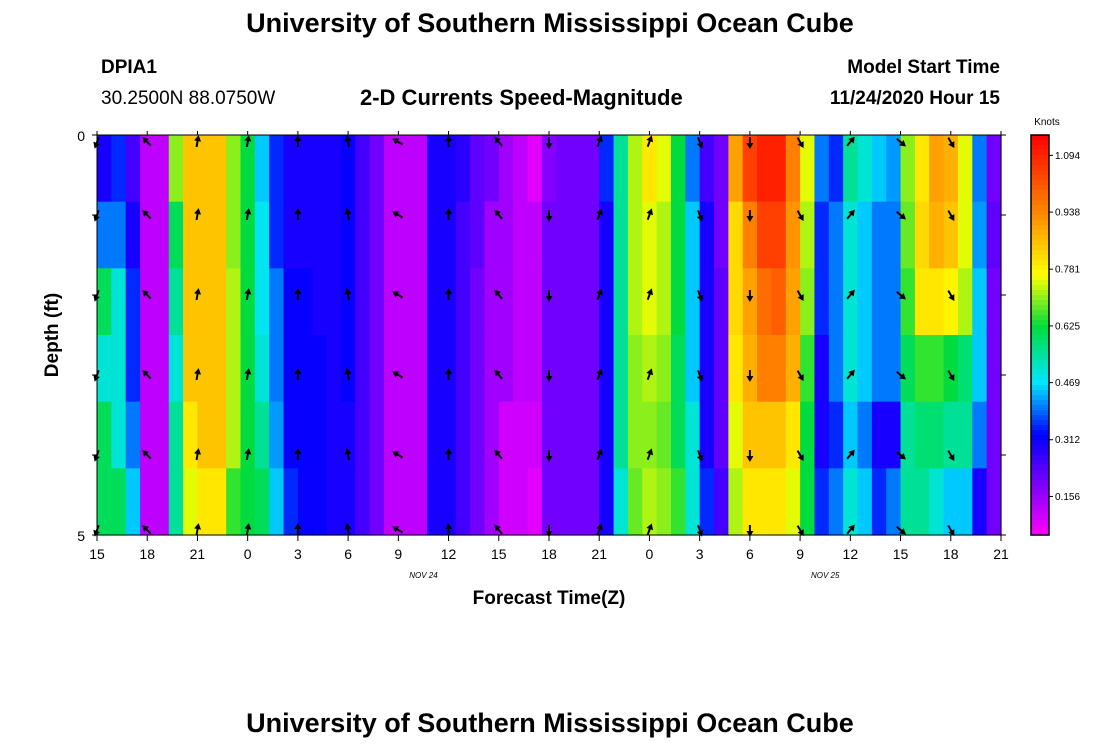 This screenshot has height=750, width=1100. I want to click on colorbar: 1.094 0.938 0.781 0.625 0.469 0.312 0.156, so click(1055, 335).